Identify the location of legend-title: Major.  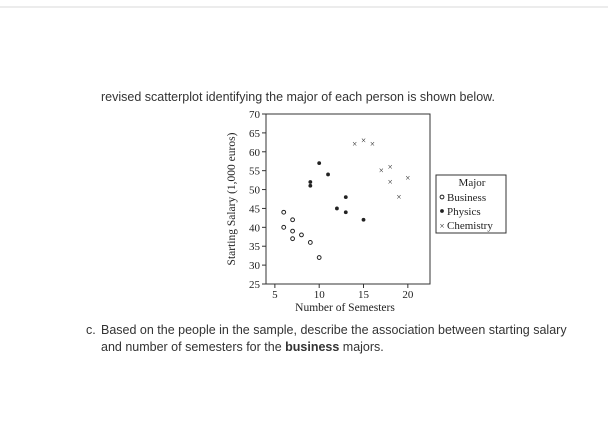
(472, 183).